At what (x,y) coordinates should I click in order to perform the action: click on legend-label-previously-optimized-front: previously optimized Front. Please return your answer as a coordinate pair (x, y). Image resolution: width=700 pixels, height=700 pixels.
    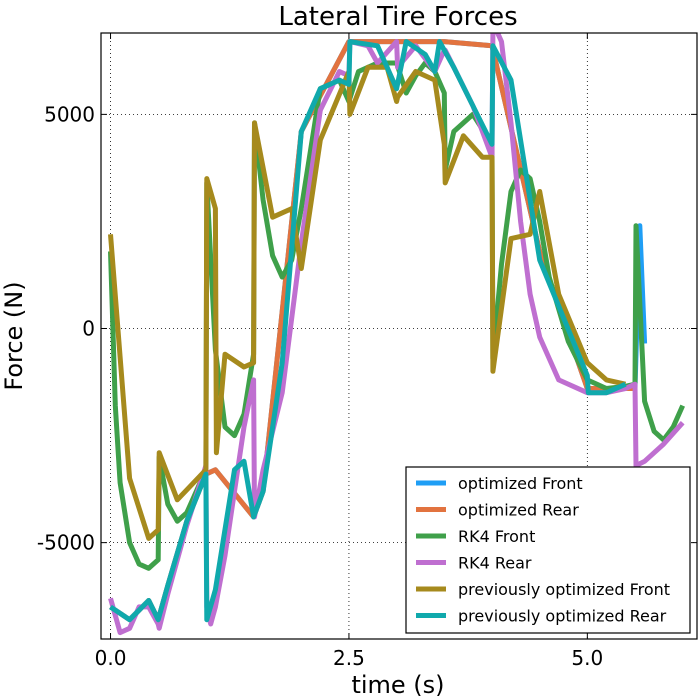
    Looking at the image, I should click on (564, 589).